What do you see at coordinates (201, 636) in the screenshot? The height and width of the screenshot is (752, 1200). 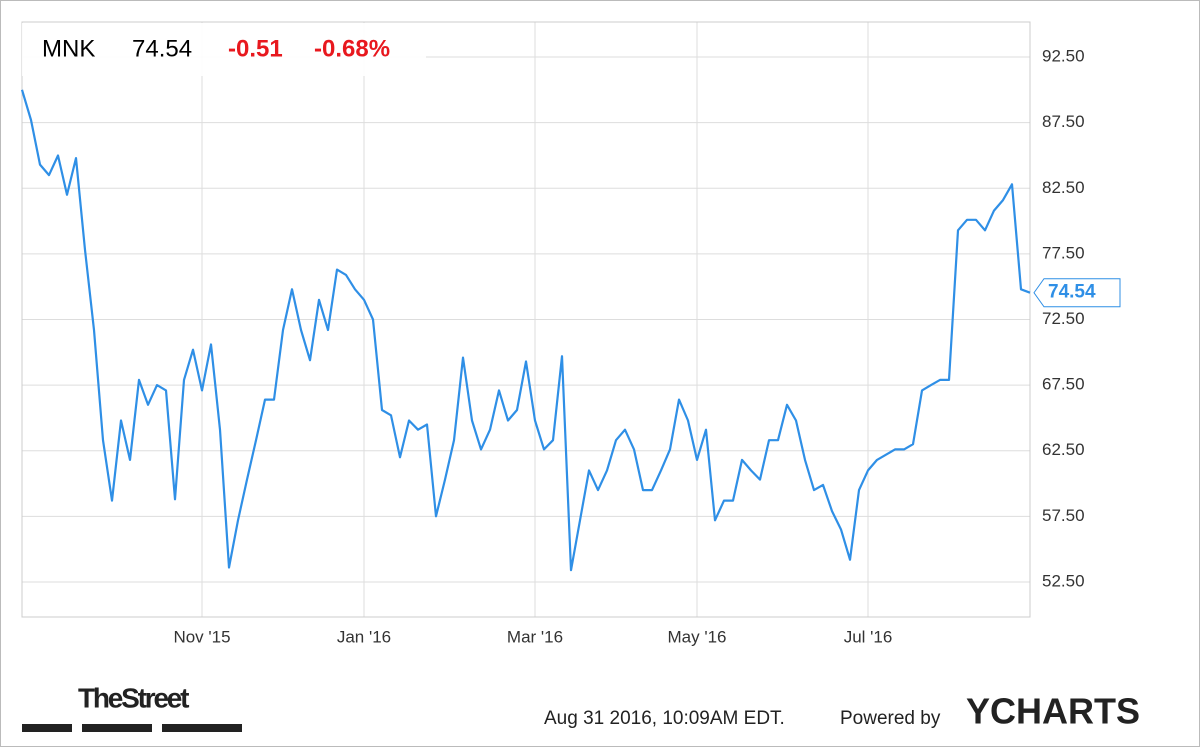 I see `x-tick-label: Nov '15` at bounding box center [201, 636].